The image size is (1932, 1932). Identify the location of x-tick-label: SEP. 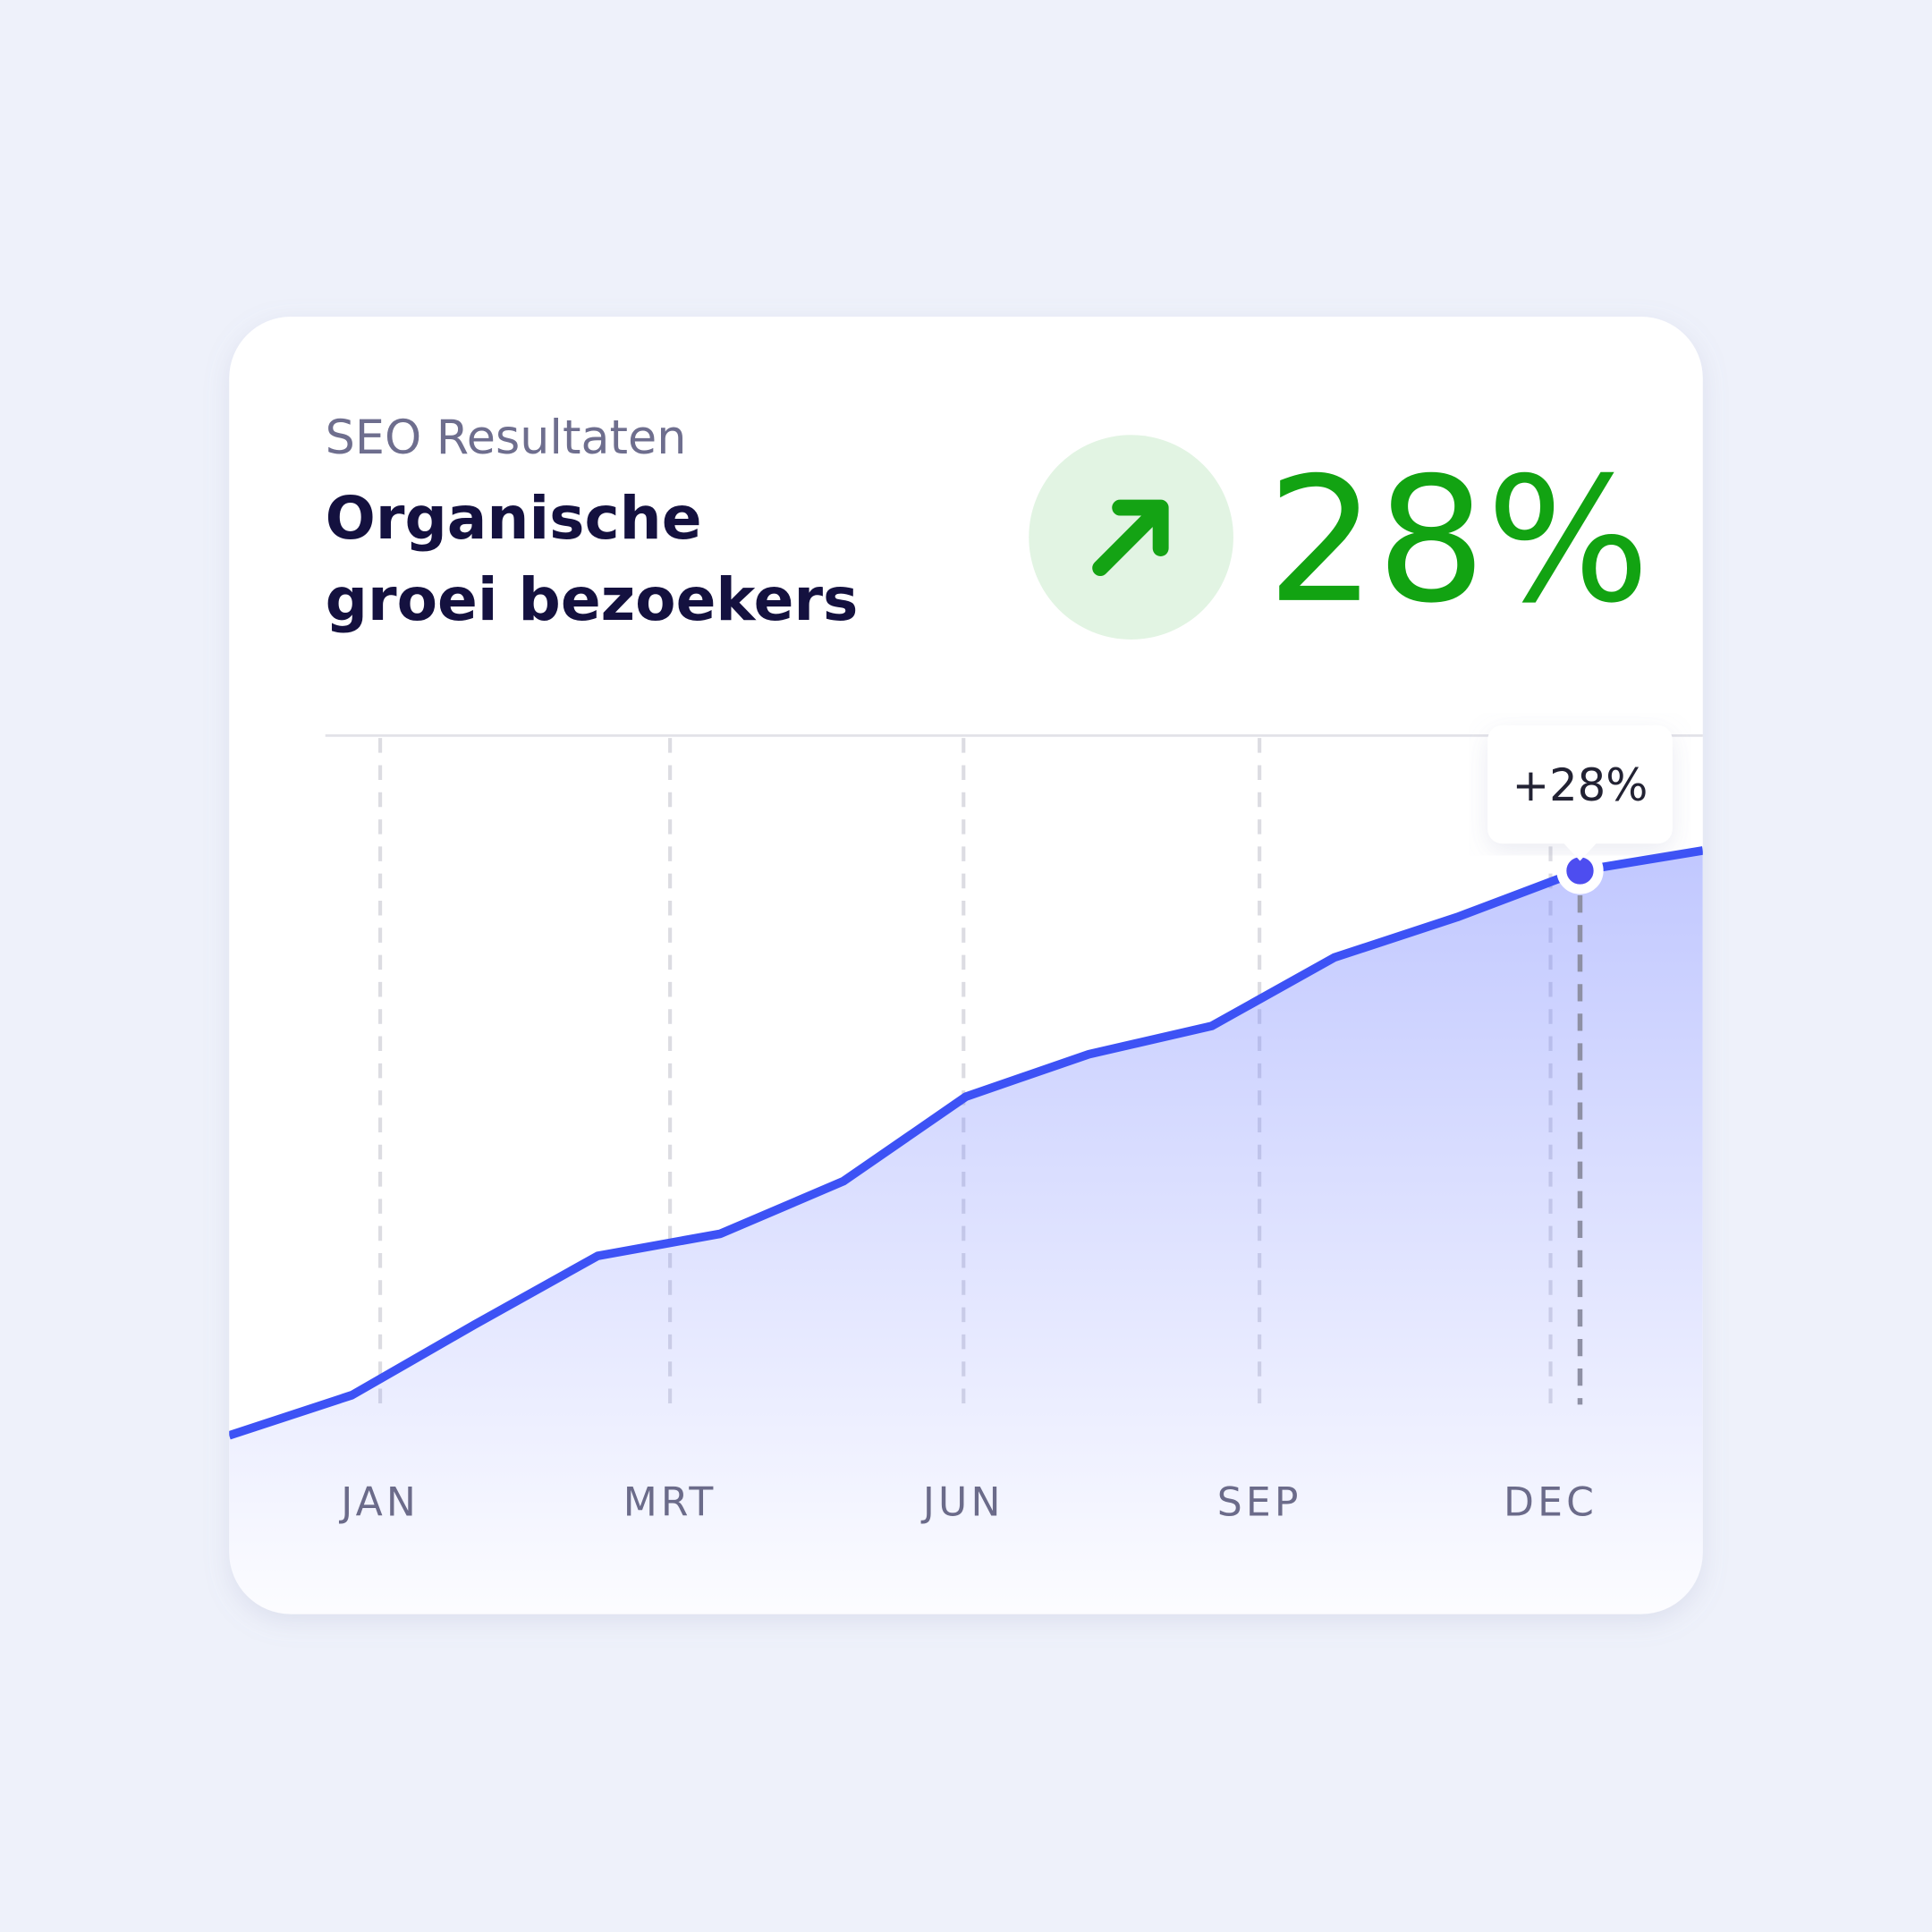
(1259, 1502).